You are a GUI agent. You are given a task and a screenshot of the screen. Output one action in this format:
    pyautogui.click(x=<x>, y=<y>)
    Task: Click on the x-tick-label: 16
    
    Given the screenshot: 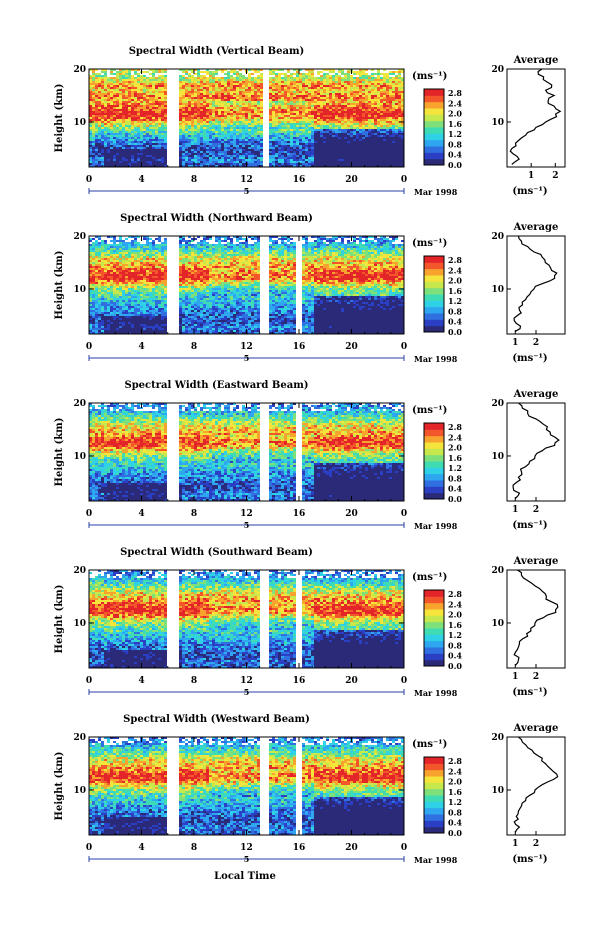 What is the action you would take?
    pyautogui.click(x=299, y=848)
    